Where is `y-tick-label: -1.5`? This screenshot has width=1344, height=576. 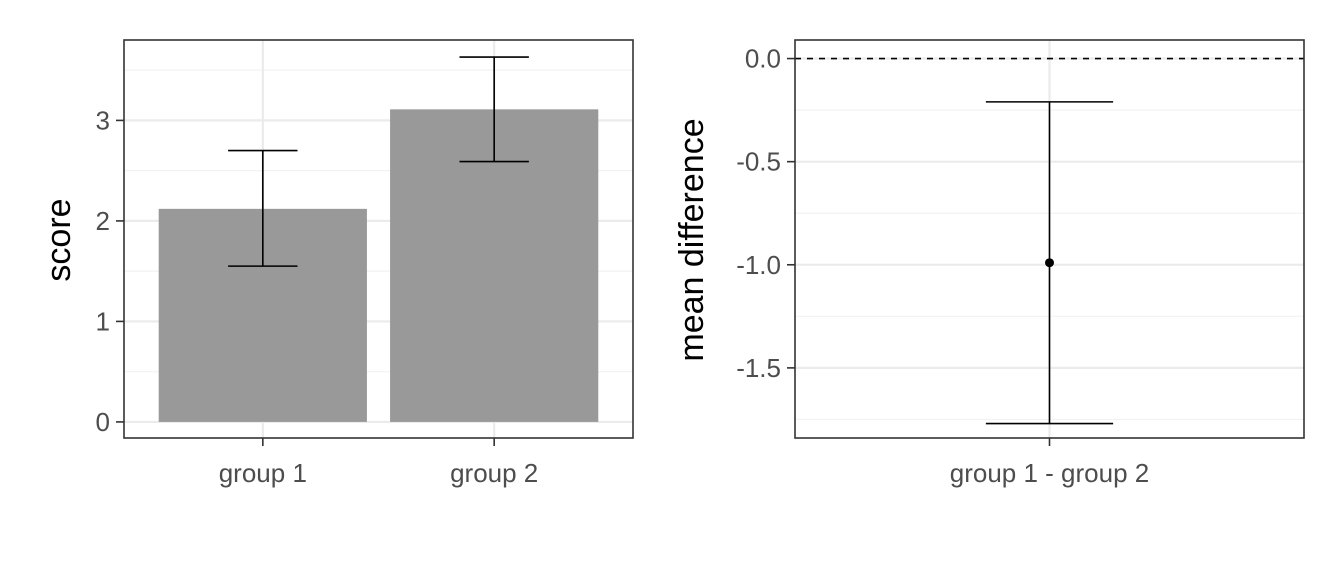 y-tick-label: -1.5 is located at coordinates (758, 368).